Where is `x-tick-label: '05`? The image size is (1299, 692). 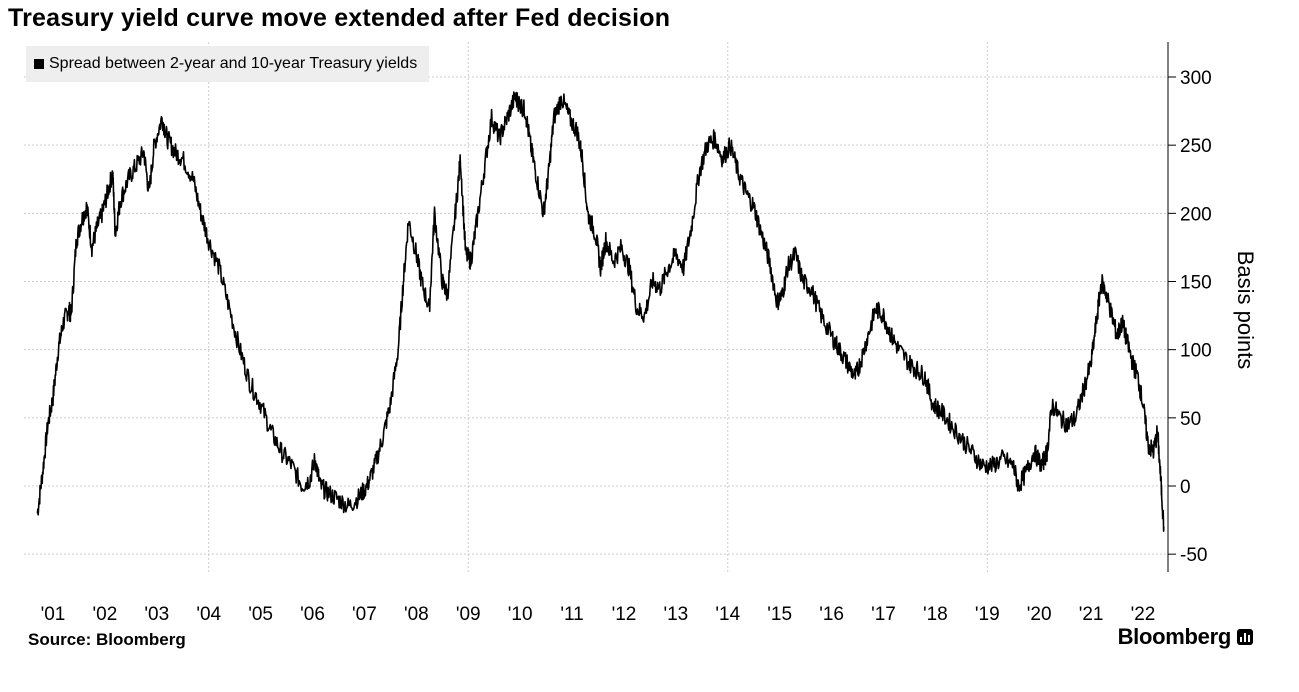 x-tick-label: '05 is located at coordinates (260, 614).